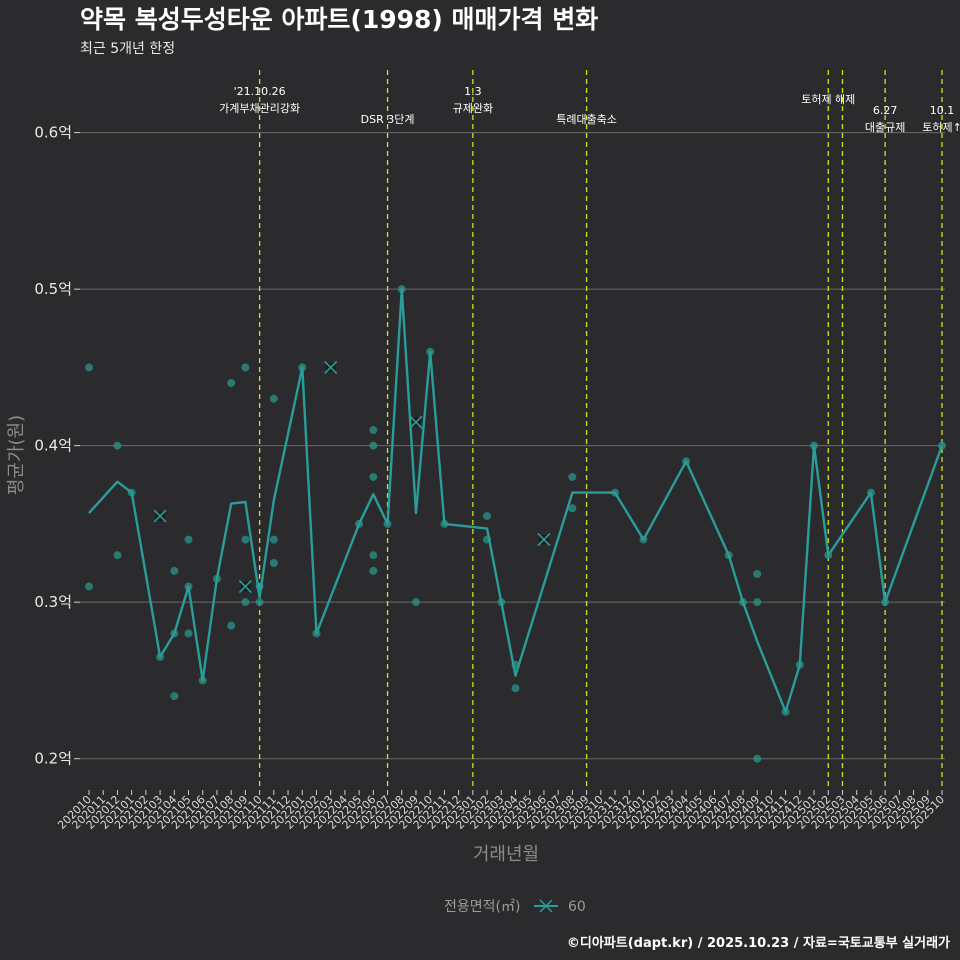 This screenshot has width=960, height=960. I want to click on chart-subtitle: 최근 5개년 한정, so click(127, 49).